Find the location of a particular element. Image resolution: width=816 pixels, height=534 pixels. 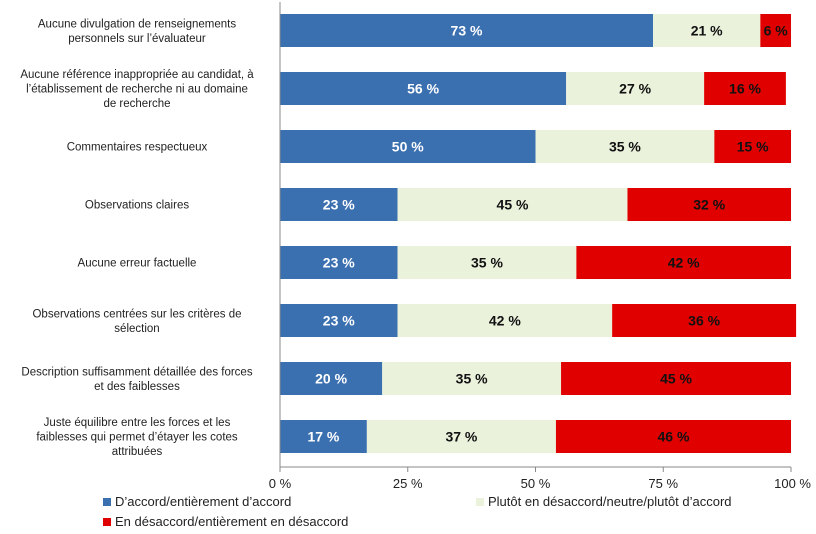

data-label: 15 % is located at coordinates (753, 147).